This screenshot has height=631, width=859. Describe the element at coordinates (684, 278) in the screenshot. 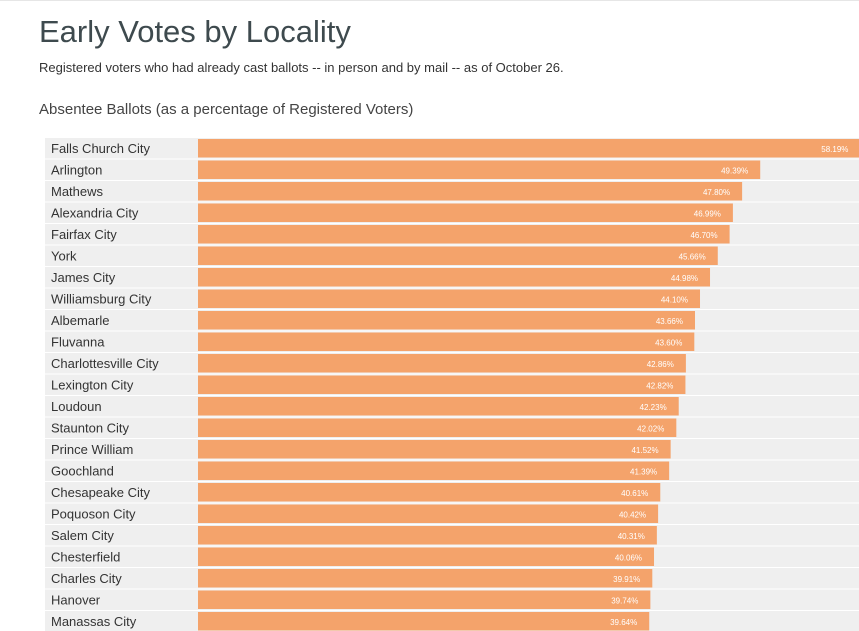

I see `data-label: 44.98%` at that location.